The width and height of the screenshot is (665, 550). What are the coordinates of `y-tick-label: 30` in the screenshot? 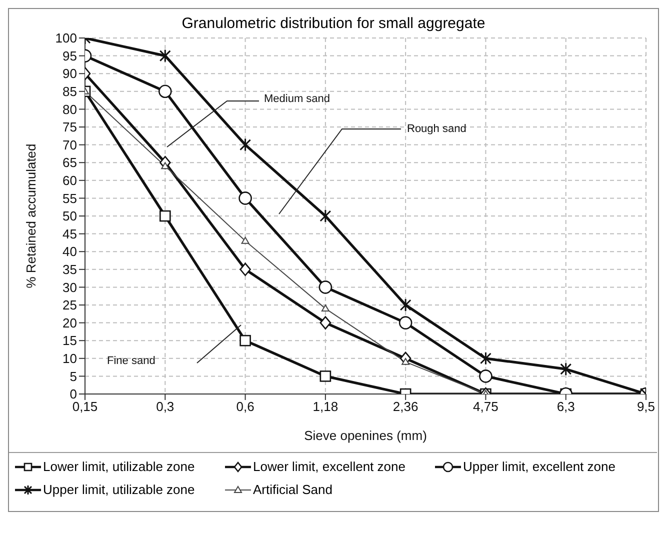 It's located at (69, 287).